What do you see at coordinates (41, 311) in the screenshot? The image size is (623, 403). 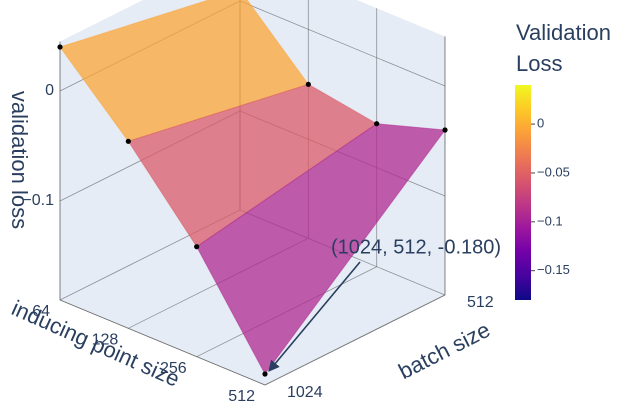 I see `y-tick-label: 64` at bounding box center [41, 311].